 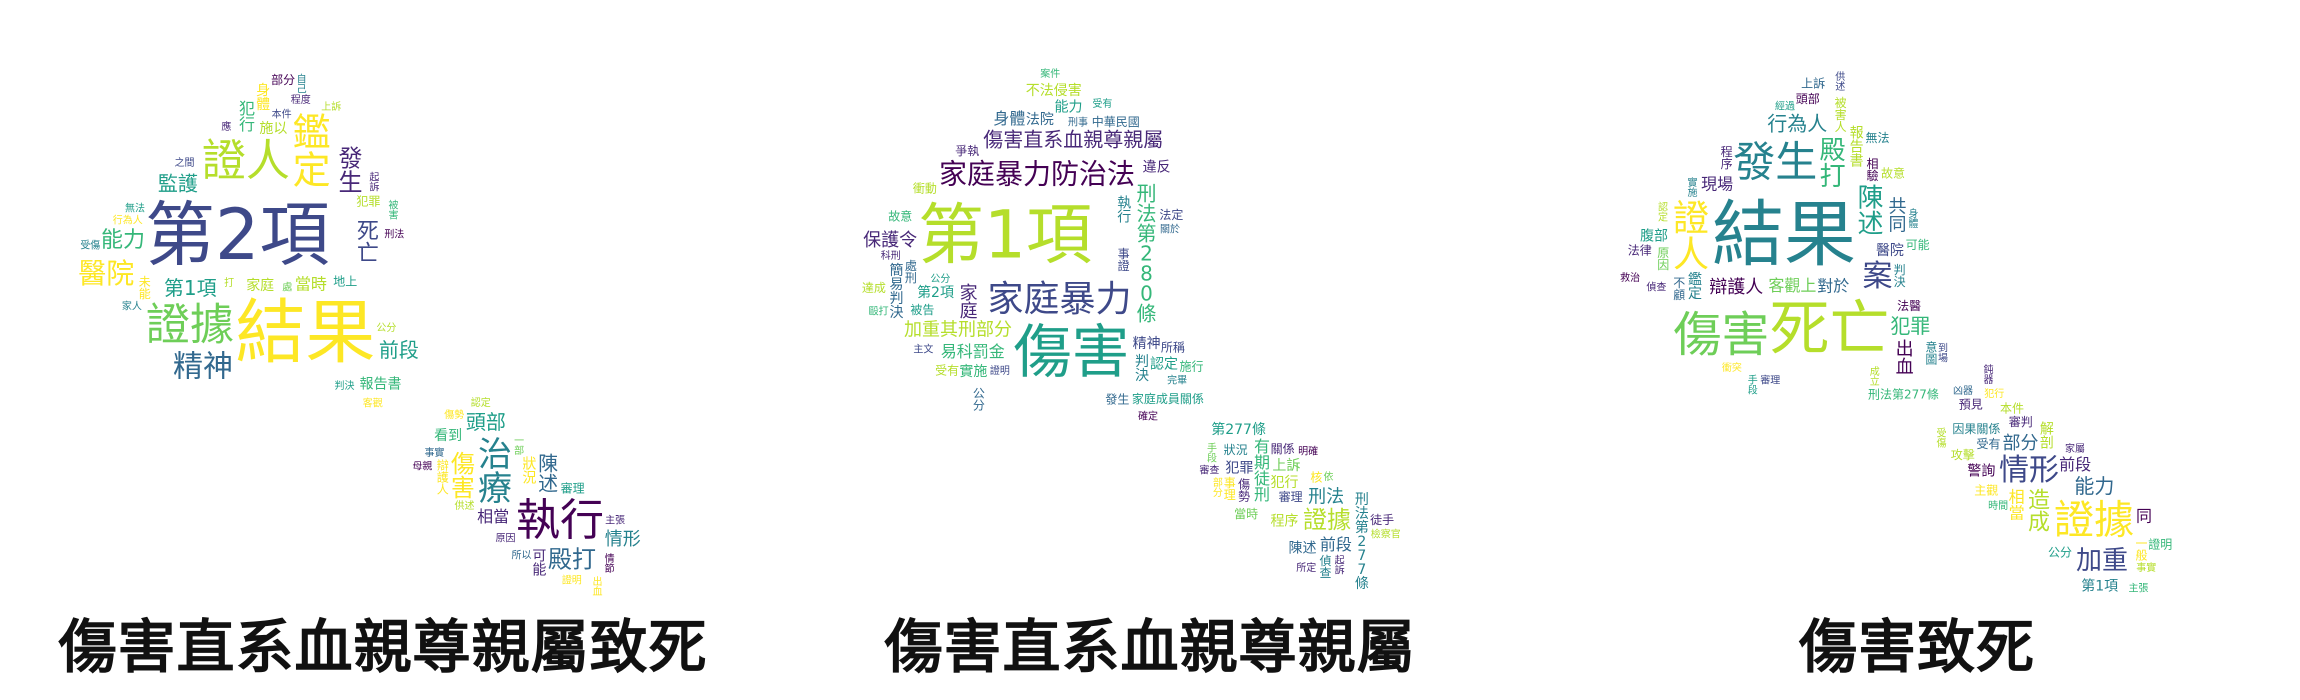 I want to click on cloud-word: 頭部, so click(x=486, y=422).